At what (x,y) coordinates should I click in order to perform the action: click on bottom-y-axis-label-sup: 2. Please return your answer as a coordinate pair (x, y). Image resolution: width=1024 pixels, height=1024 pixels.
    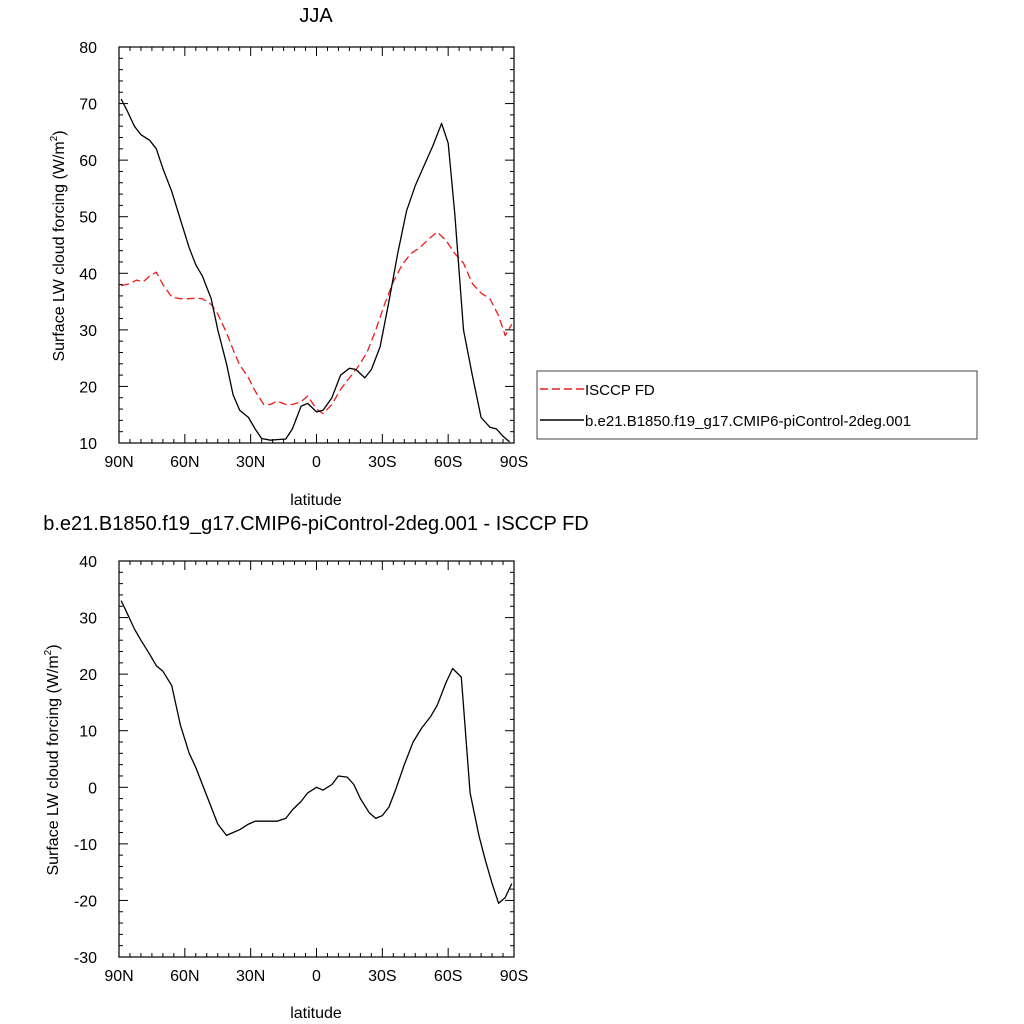
    Looking at the image, I should click on (48, 652).